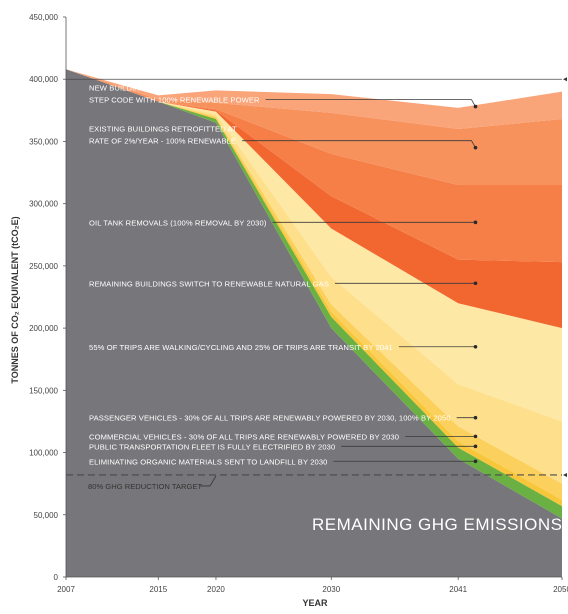 The image size is (568, 614). I want to click on y-tick-label: 250,000, so click(43, 266).